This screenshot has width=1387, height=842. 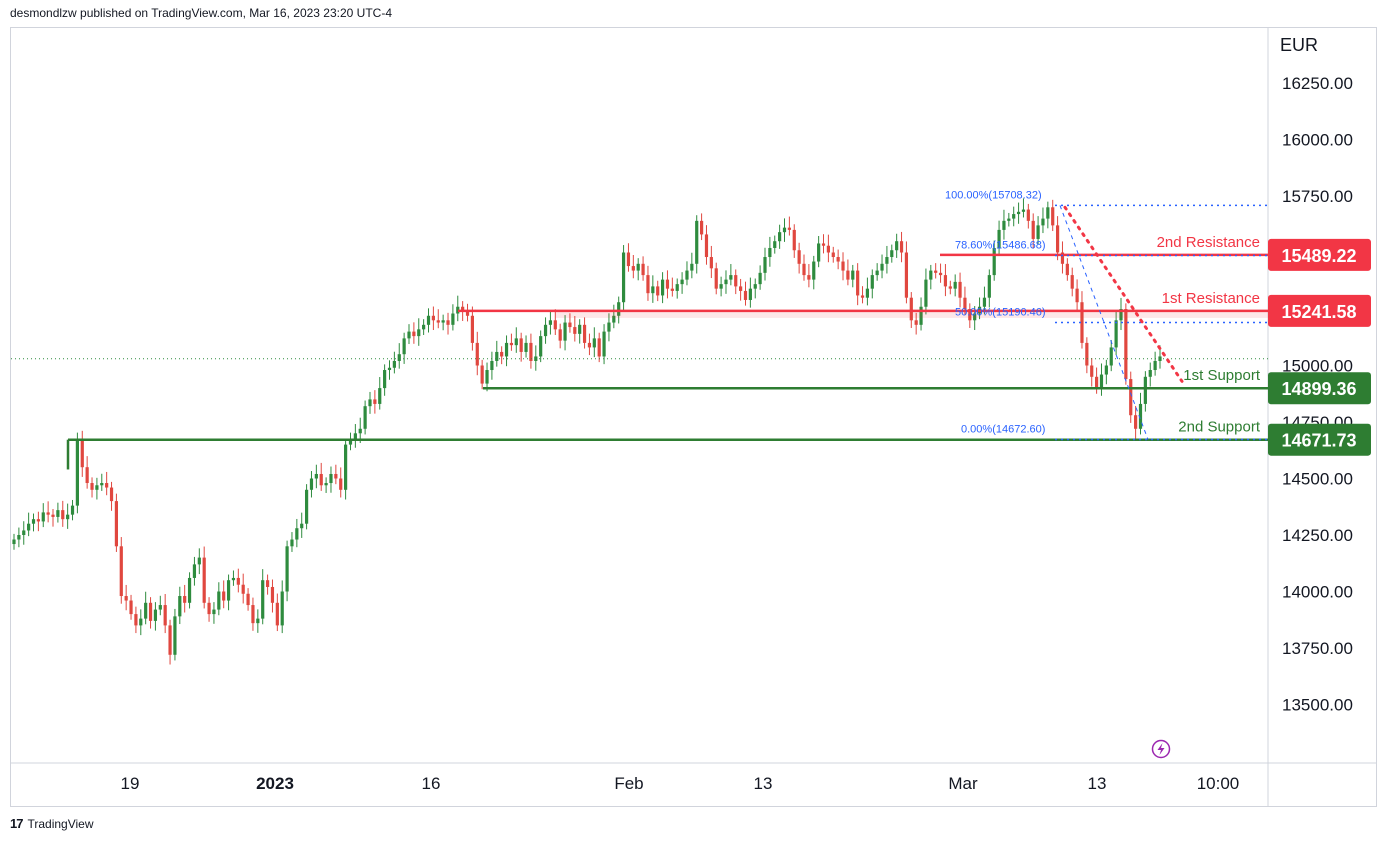 What do you see at coordinates (1317, 83) in the screenshot?
I see `y-tick-label: 16250.00` at bounding box center [1317, 83].